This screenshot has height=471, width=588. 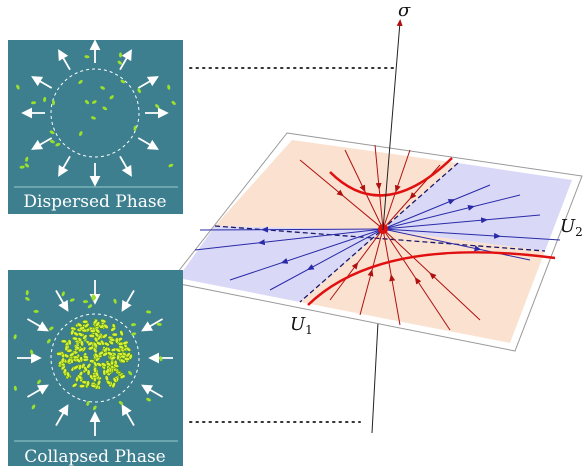 What do you see at coordinates (392, 125) in the screenshot?
I see `sigma-axis` at bounding box center [392, 125].